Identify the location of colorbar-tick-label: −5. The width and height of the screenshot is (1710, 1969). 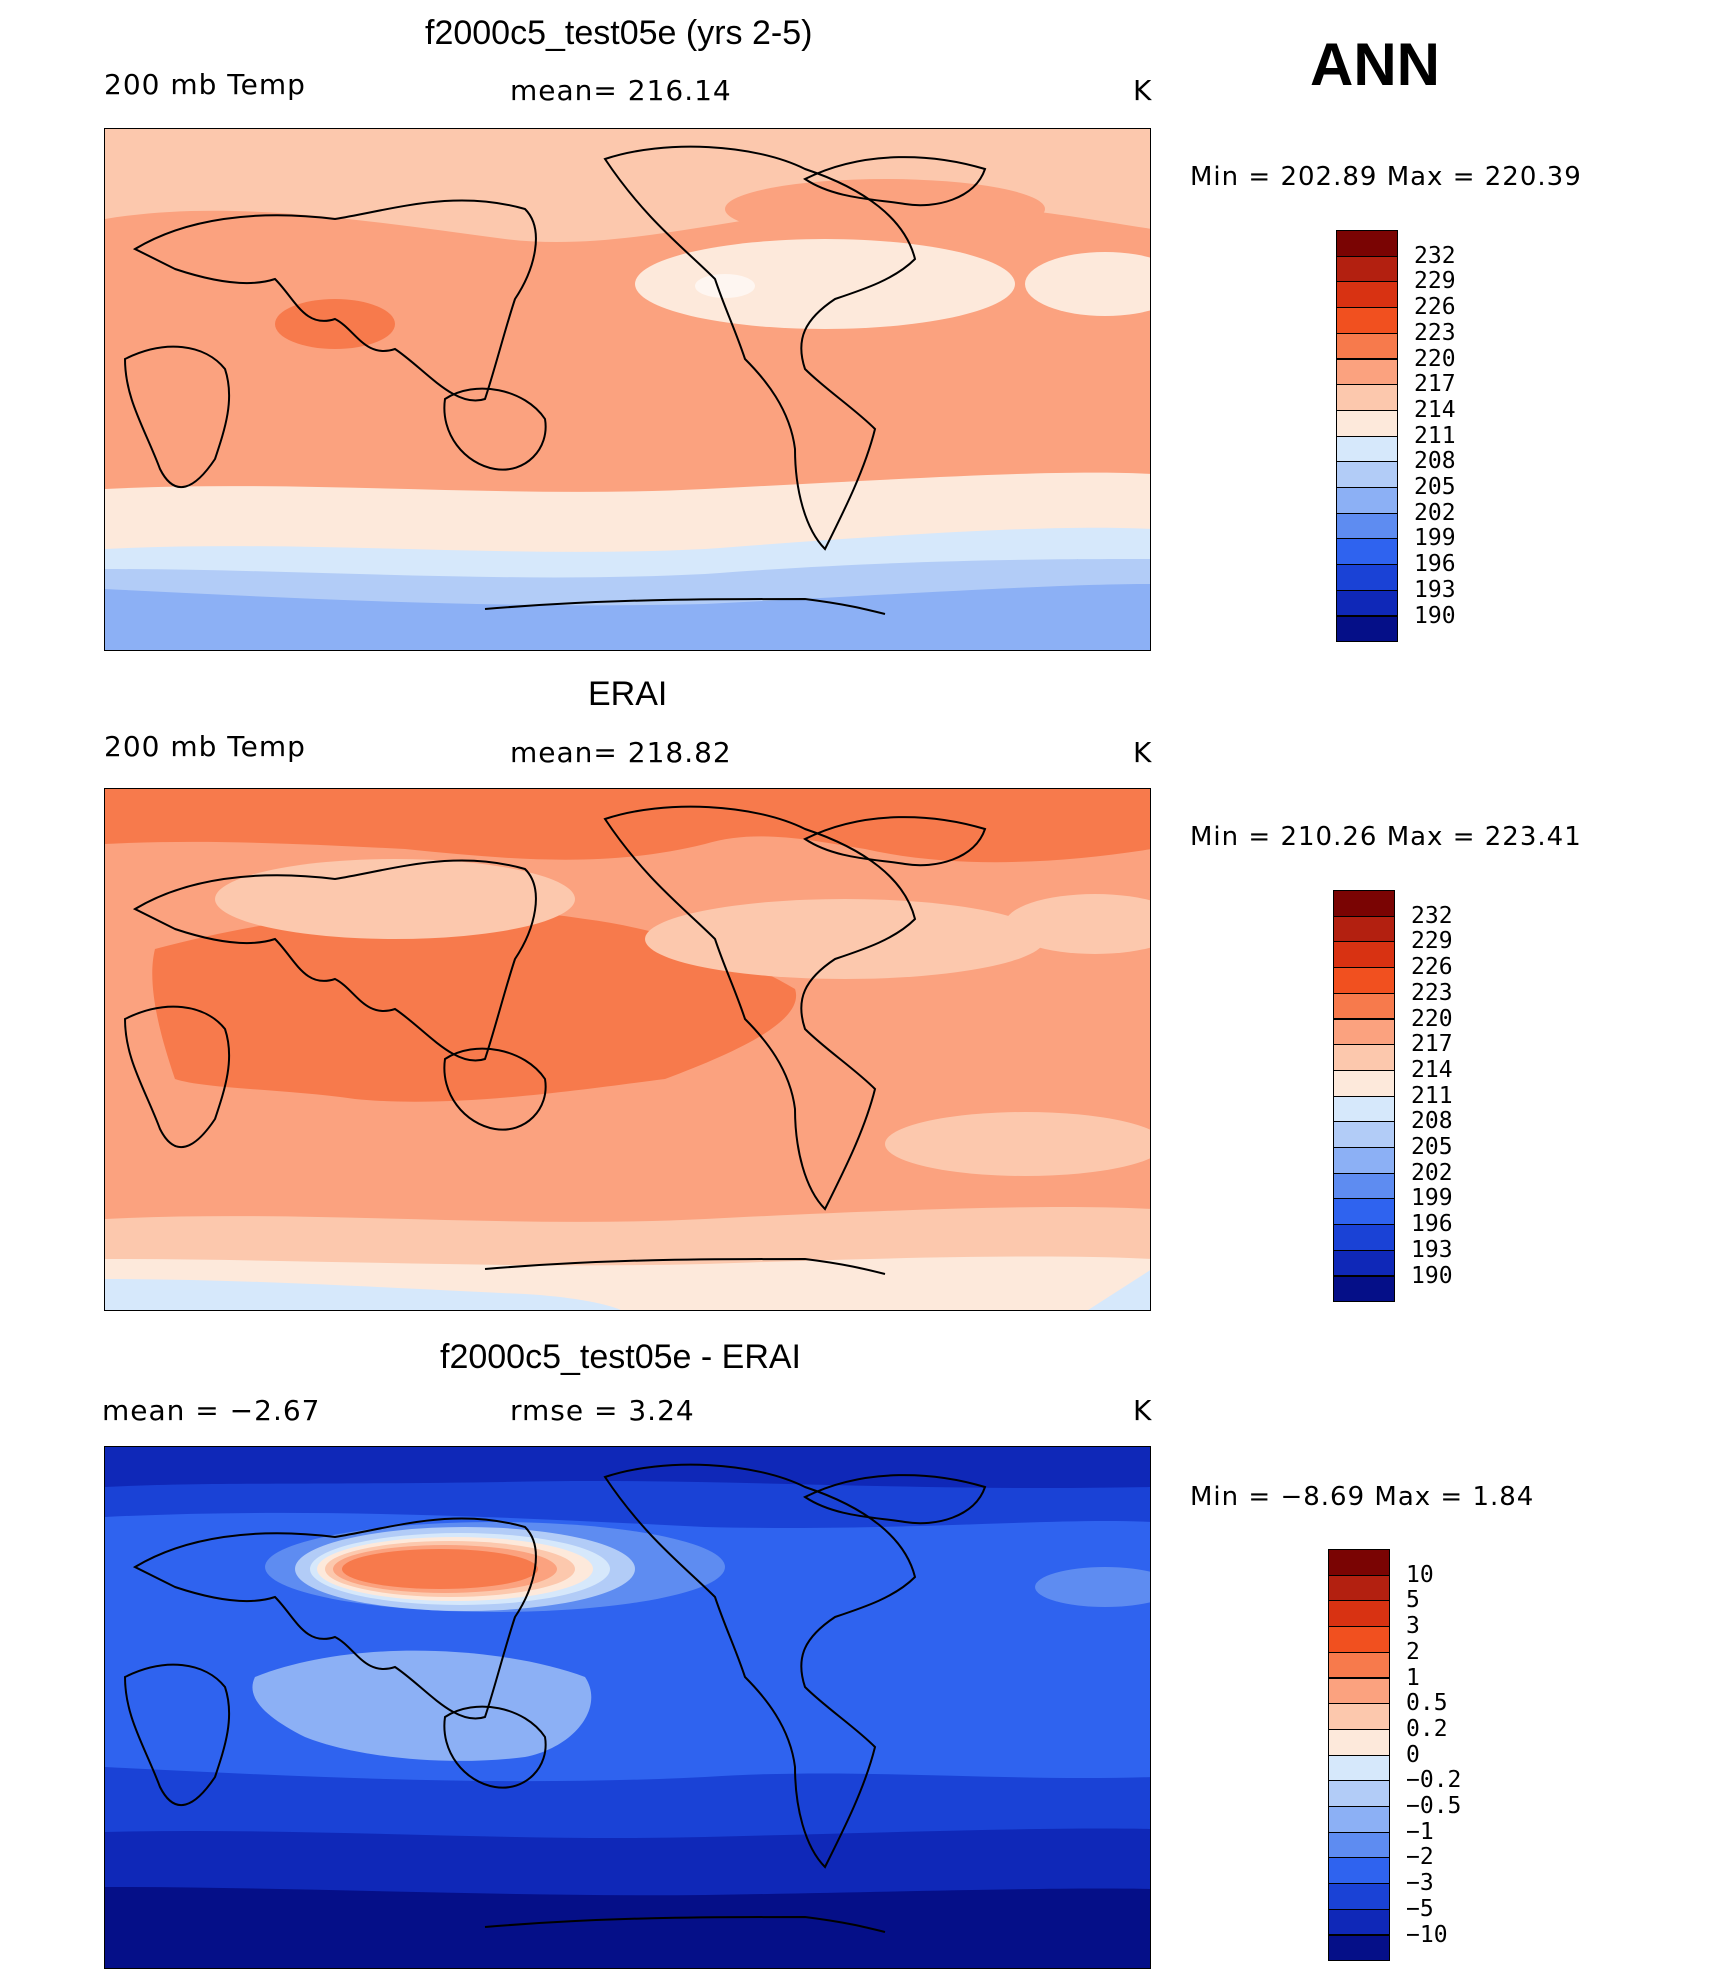
(1420, 1908).